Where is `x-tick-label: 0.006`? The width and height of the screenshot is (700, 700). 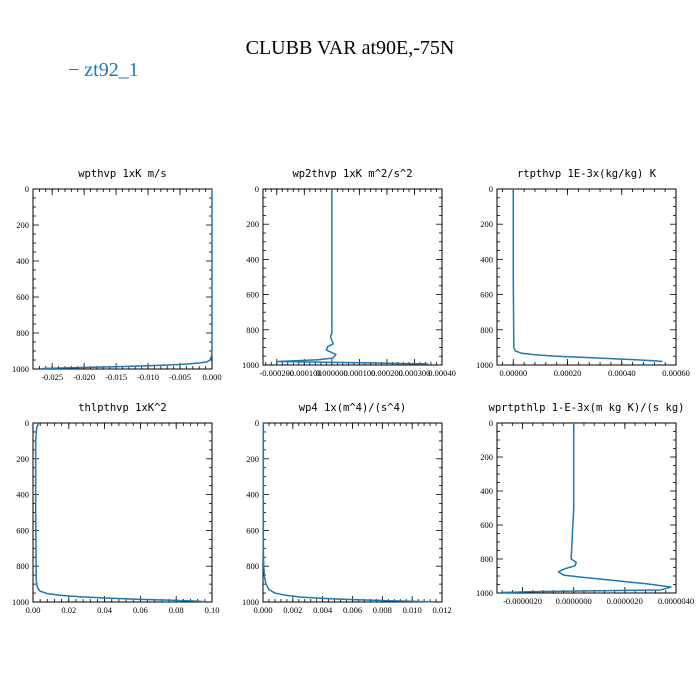 x-tick-label: 0.006 is located at coordinates (352, 610).